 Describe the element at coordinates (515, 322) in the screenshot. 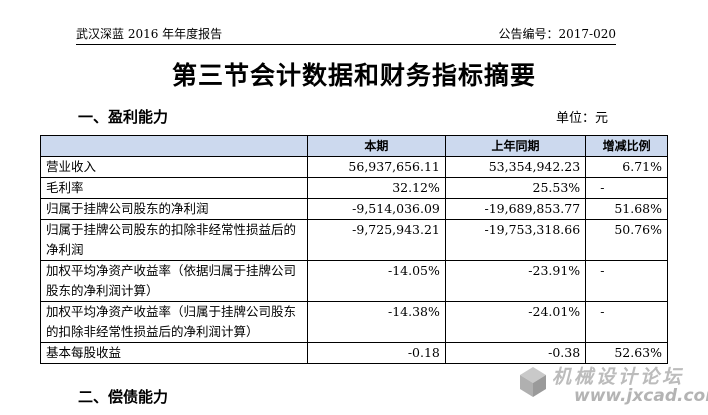

I see `previous-value: -24.01%` at that location.